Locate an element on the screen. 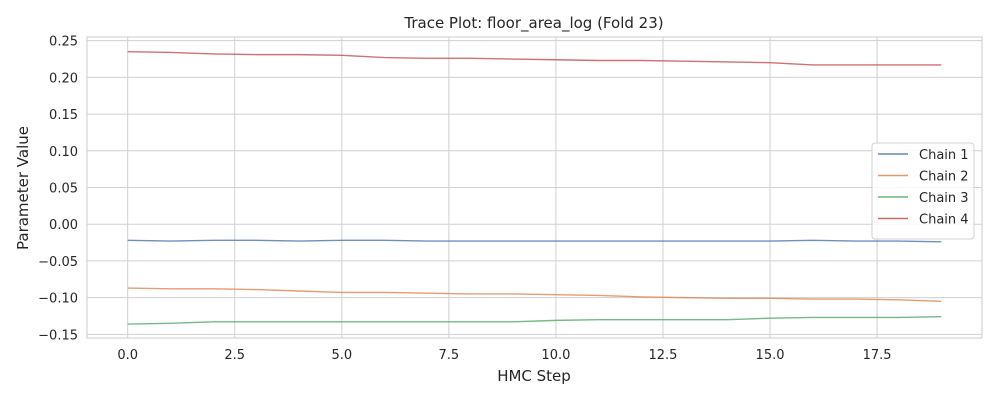  x-tick-label: 7.5 is located at coordinates (449, 355).